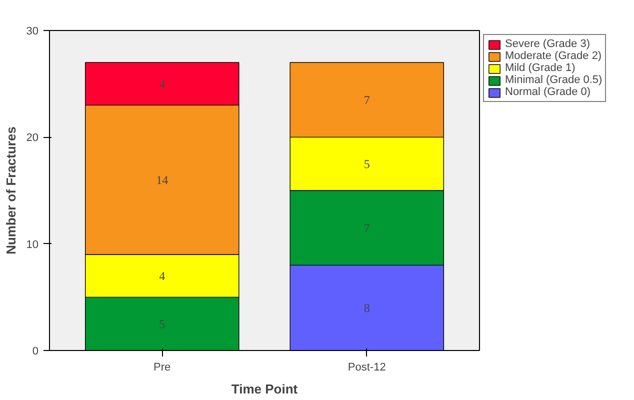 Image resolution: width=634 pixels, height=400 pixels. Describe the element at coordinates (35, 352) in the screenshot. I see `y-tick-label: 0` at that location.